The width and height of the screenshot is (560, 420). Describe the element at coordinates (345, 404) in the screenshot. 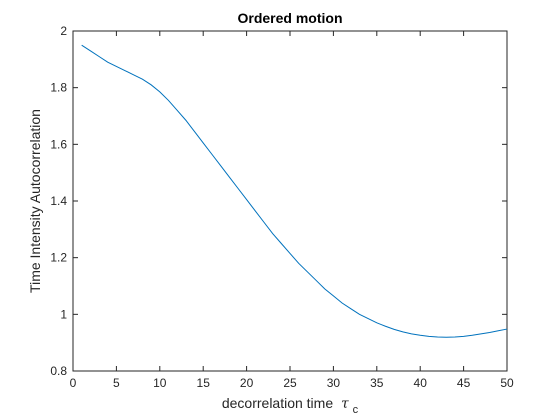

I see `x-axis-label-symbol: τ` at that location.